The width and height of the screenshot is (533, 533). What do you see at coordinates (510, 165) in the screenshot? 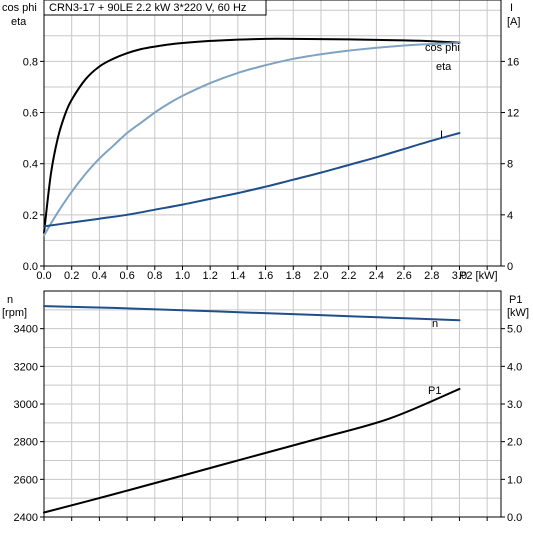
I see `right-tick-label: 8` at bounding box center [510, 165].